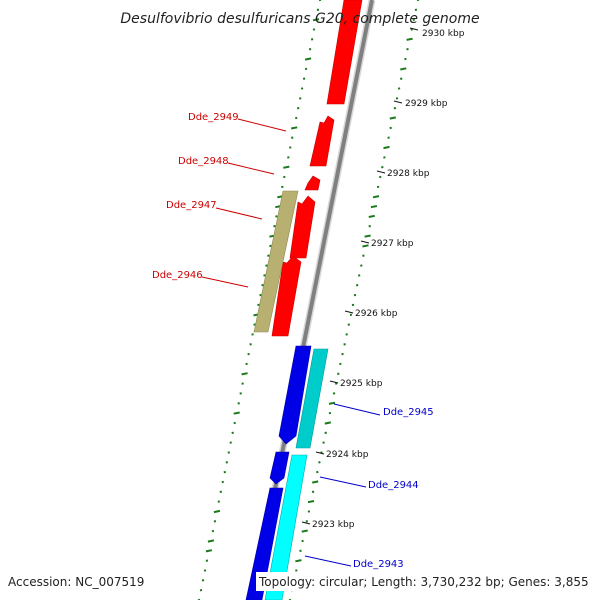 The image size is (600, 600). What do you see at coordinates (317, 168) in the screenshot?
I see `reverse-cds-track` at bounding box center [317, 168].